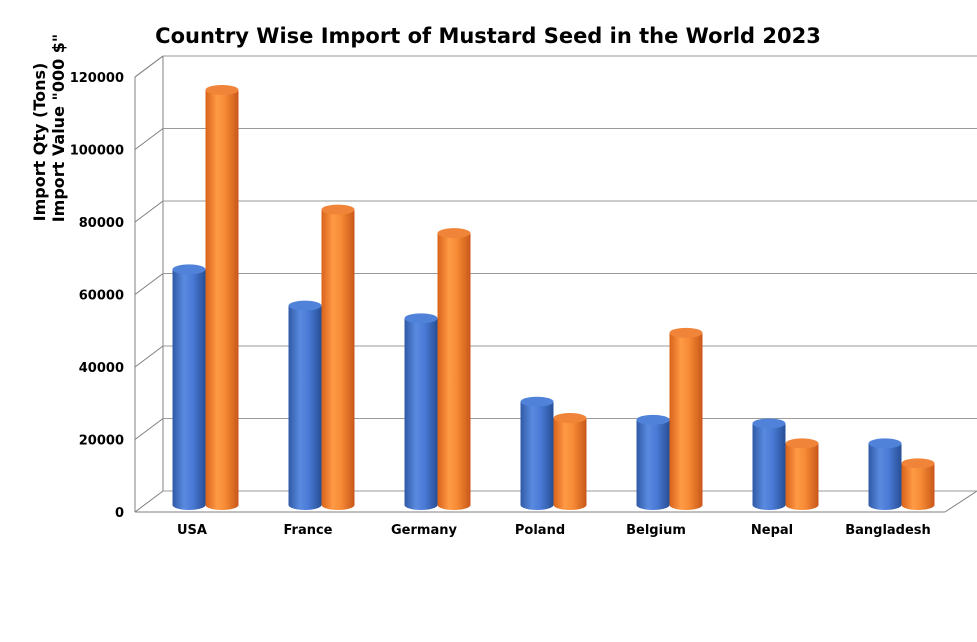  I want to click on x-tick-label: France, so click(307, 530).